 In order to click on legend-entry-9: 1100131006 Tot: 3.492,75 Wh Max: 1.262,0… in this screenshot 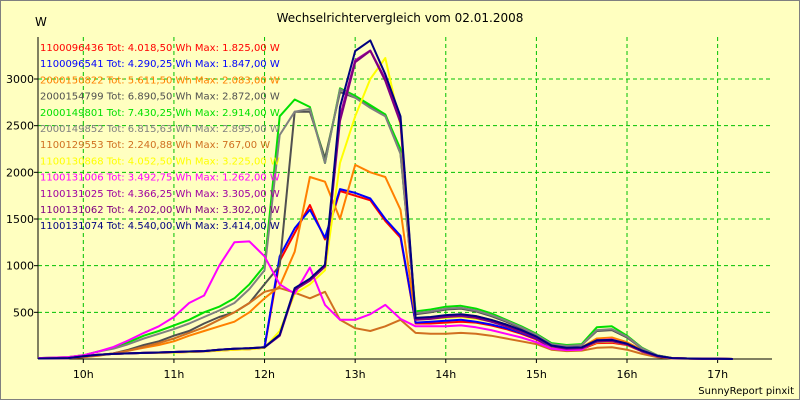, I will do `click(160, 178)`.